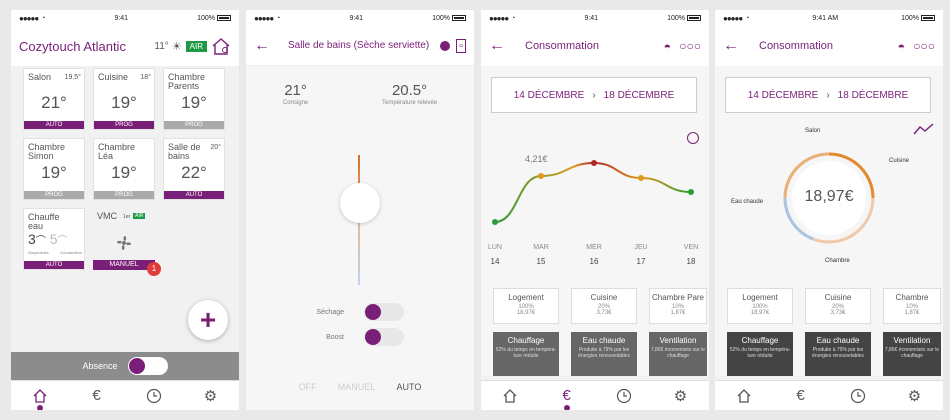  Describe the element at coordinates (641, 261) in the screenshot. I see `day-number: 17` at that location.